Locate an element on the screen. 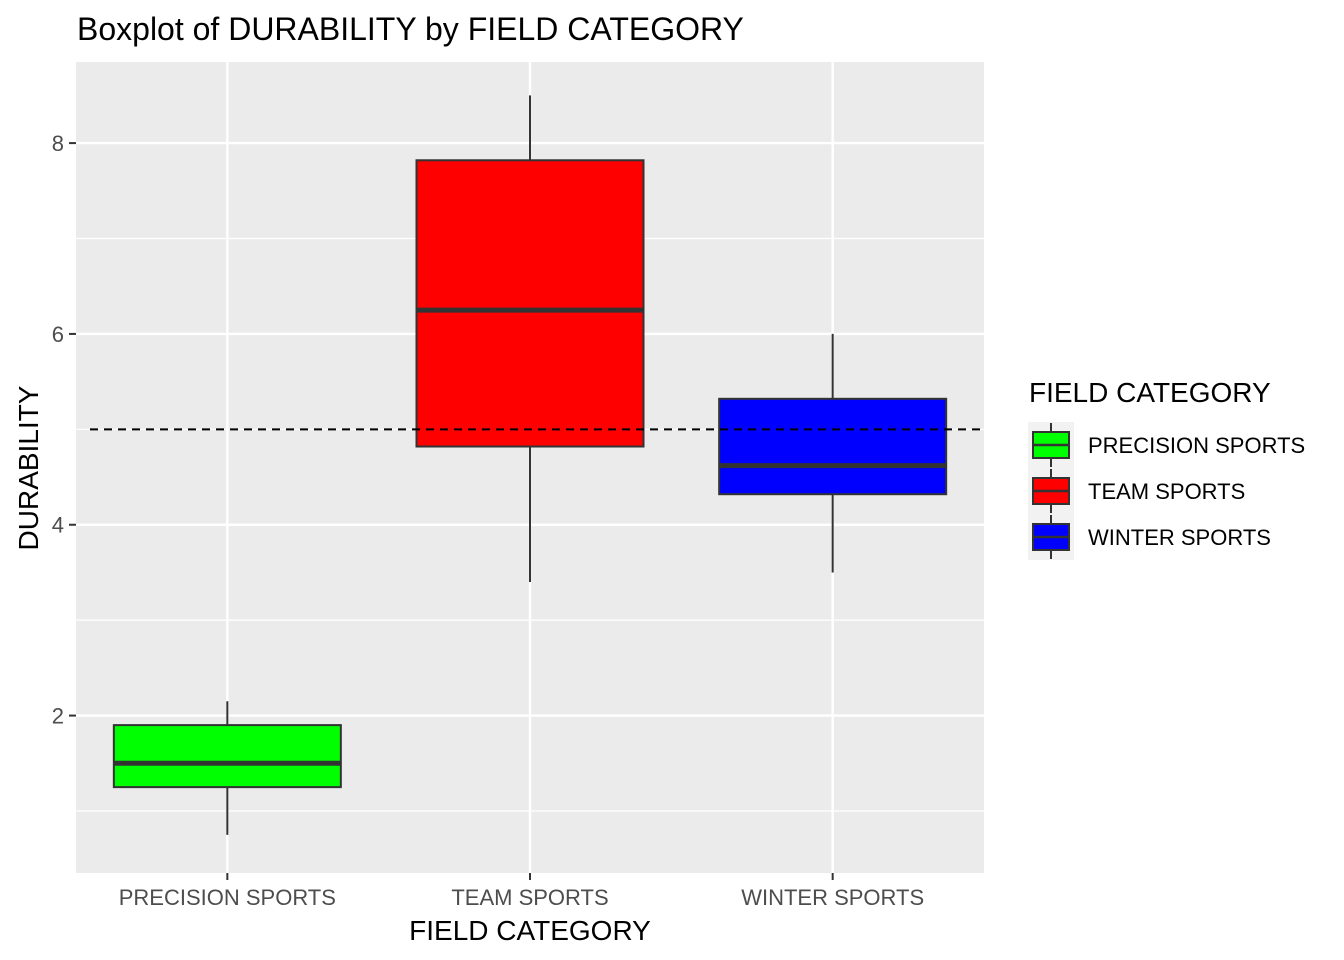 This screenshot has height=960, width=1344. x-tick-label: WINTER SPORTS is located at coordinates (832, 897).